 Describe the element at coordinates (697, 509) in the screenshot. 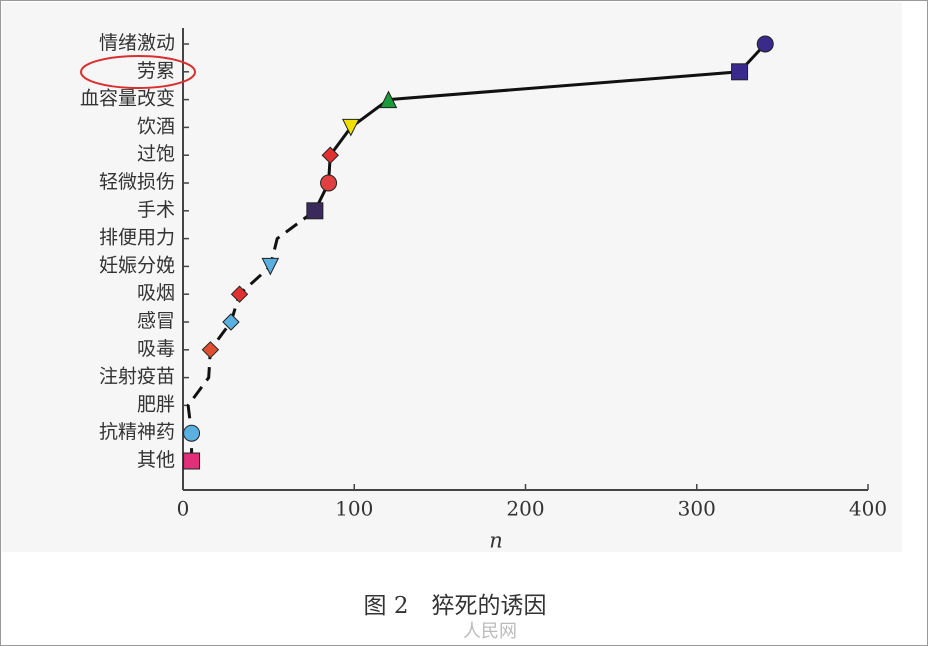

I see `x-tick-label: 300` at that location.